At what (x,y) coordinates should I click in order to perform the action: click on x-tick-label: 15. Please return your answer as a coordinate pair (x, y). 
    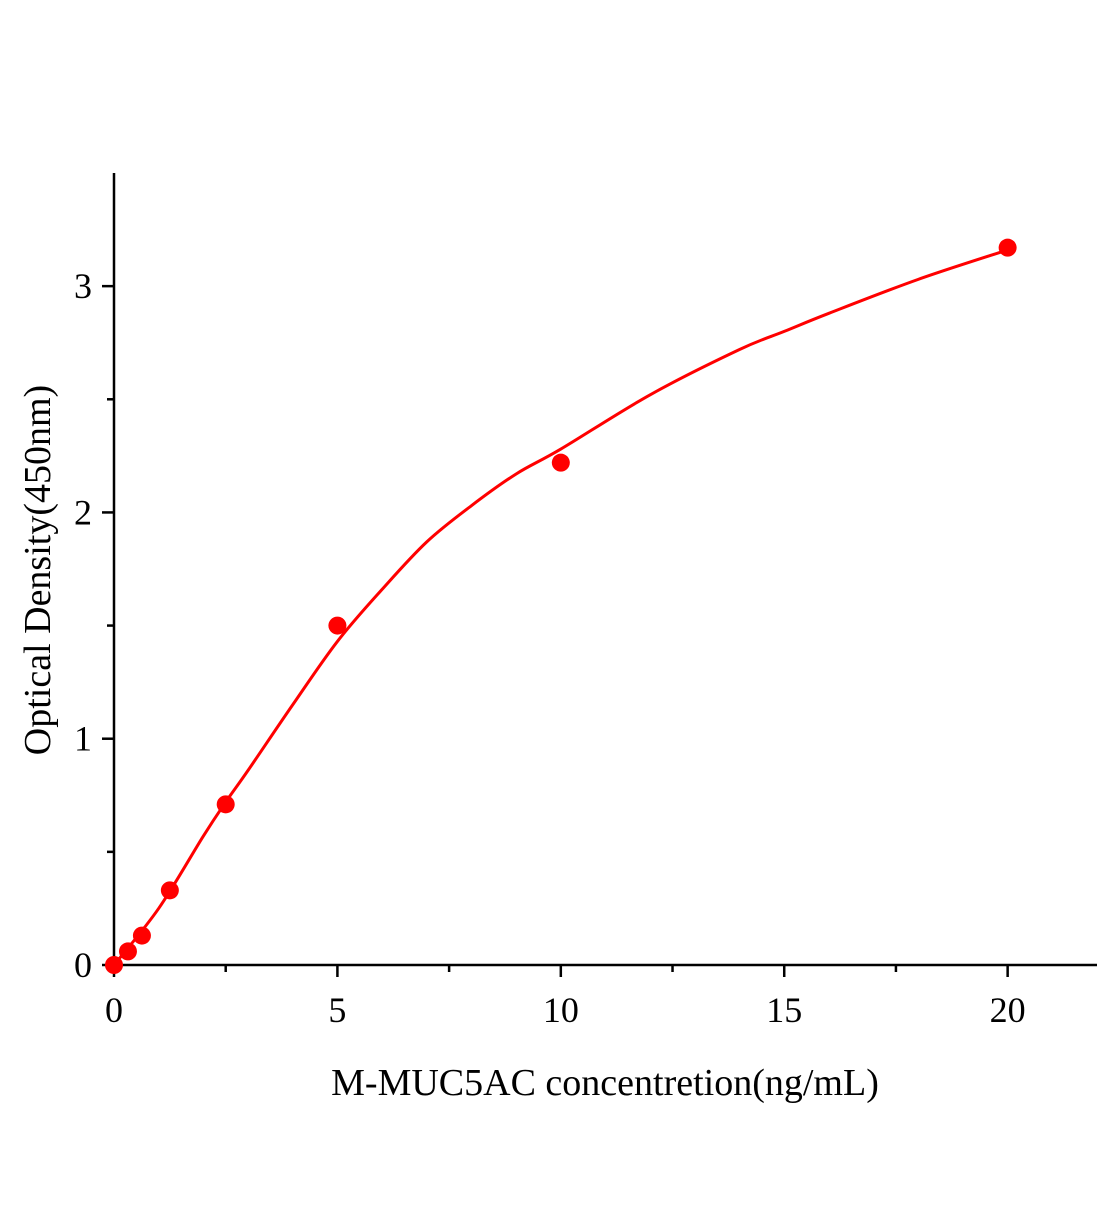
    Looking at the image, I should click on (784, 1010).